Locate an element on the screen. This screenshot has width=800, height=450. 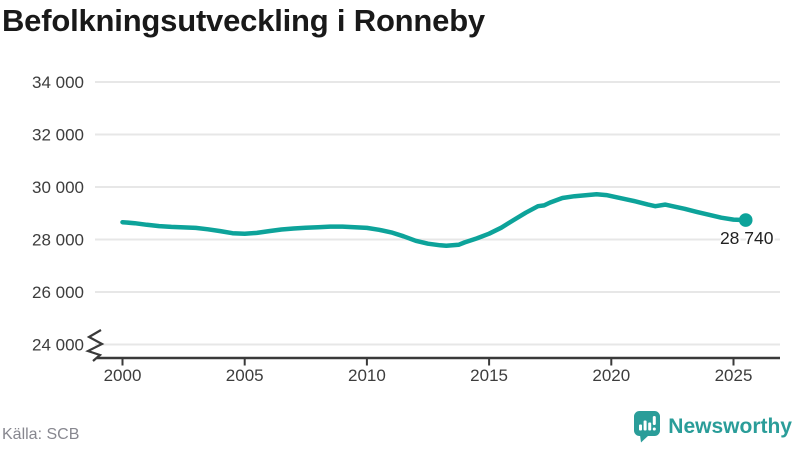
x-tick-label: 2000 is located at coordinates (123, 375).